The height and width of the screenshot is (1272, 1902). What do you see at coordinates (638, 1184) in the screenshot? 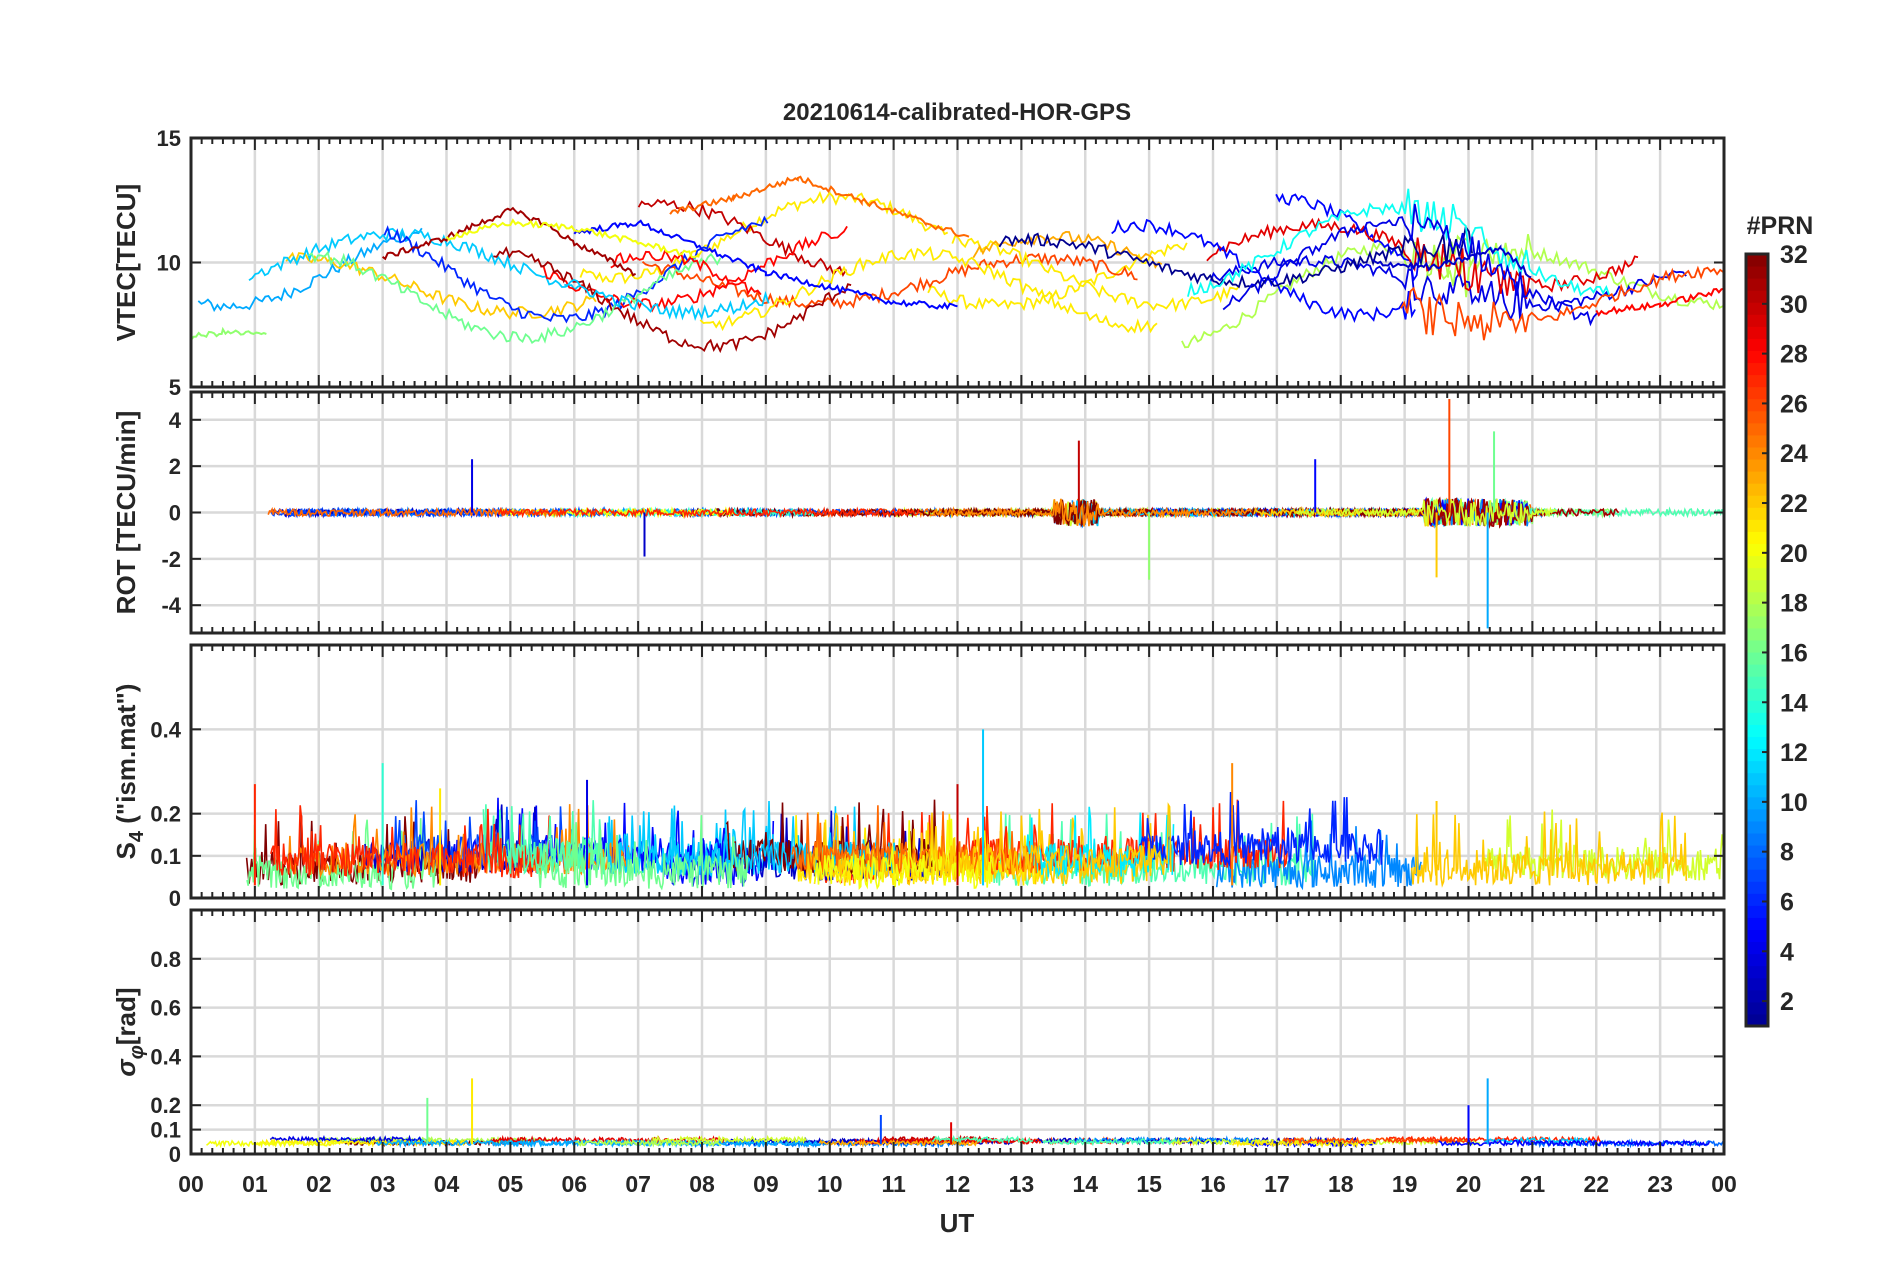
I see `x-tick-label: 07` at bounding box center [638, 1184].